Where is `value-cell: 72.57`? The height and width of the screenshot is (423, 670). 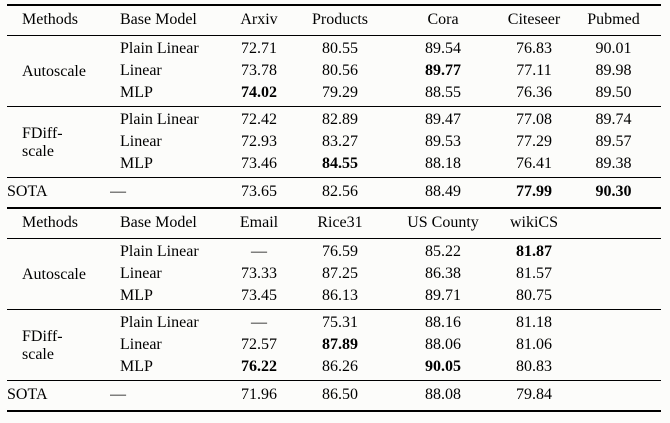
value-cell: 72.57 is located at coordinates (259, 344).